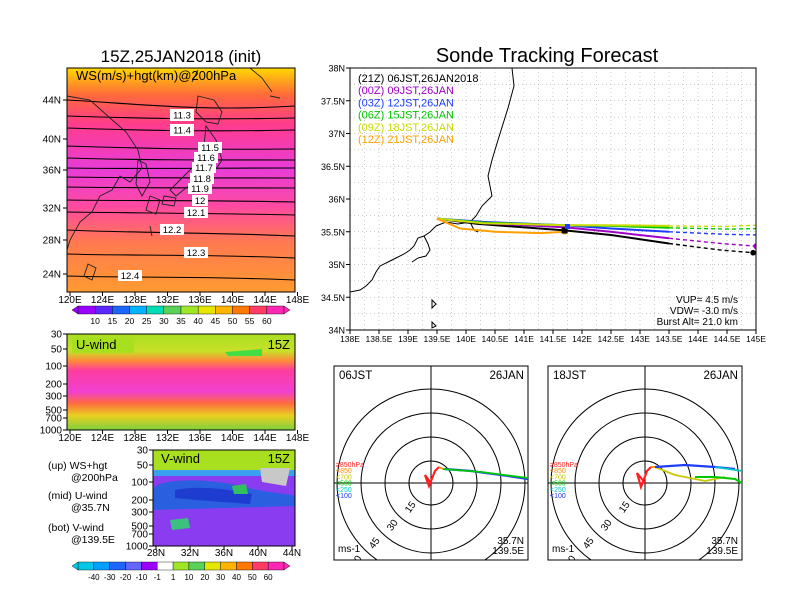  I want to click on lat-tick-label: 36N, so click(224, 553).